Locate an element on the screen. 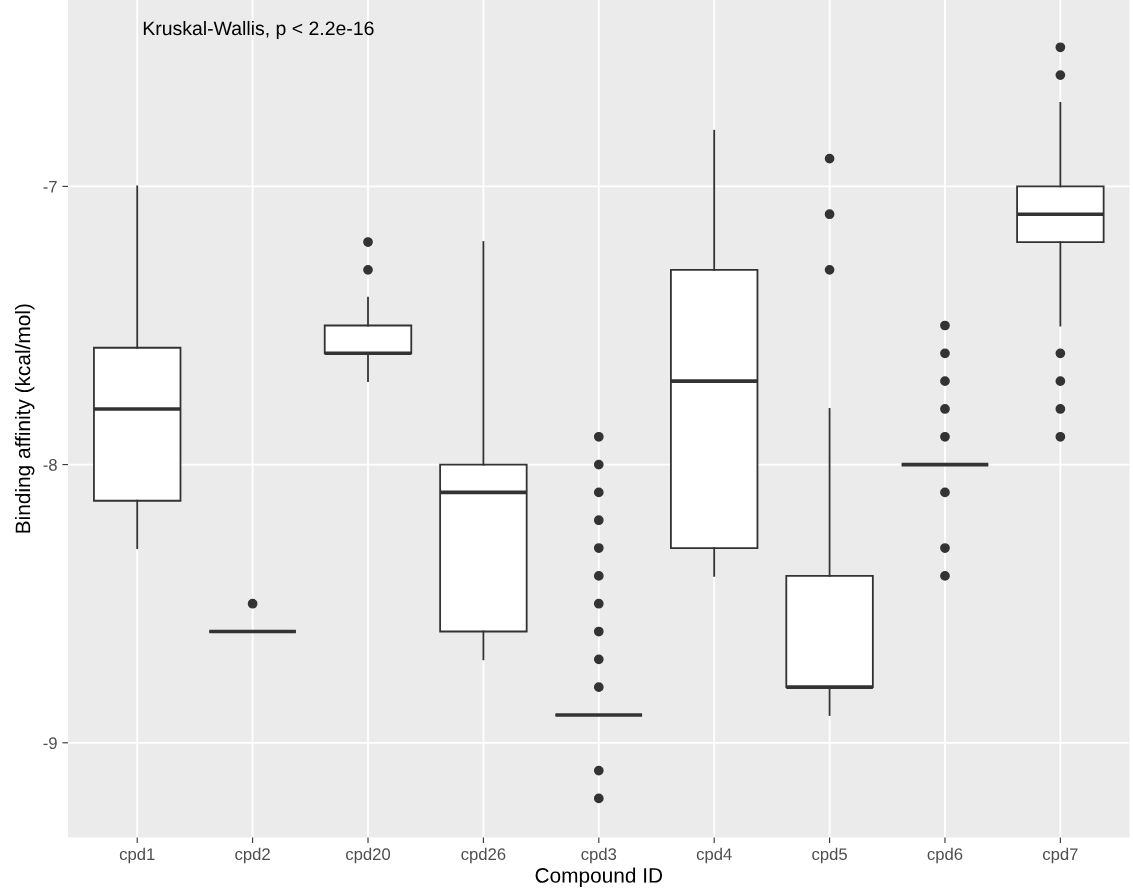  y-tick-label: -7 is located at coordinates (50, 186).